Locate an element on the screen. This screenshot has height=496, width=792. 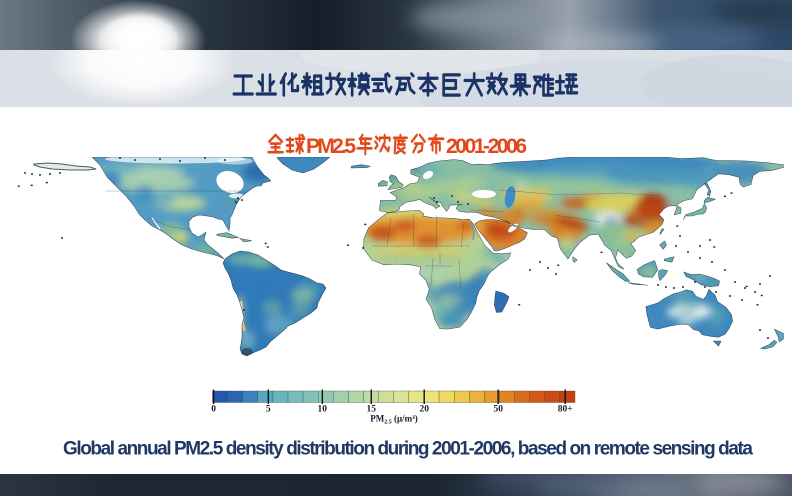
svg-text: 5 is located at coordinates (268, 410).